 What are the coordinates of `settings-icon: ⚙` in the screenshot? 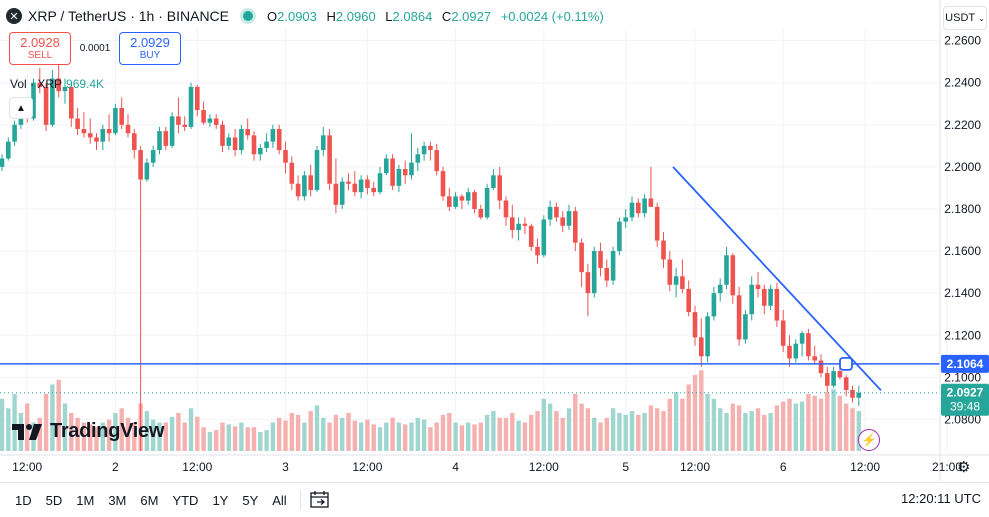 It's located at (964, 467).